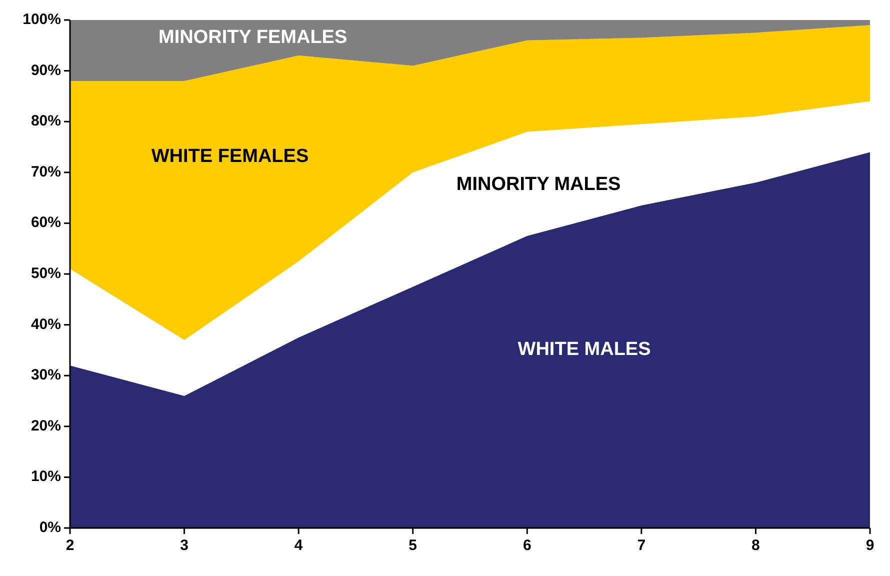 The width and height of the screenshot is (890, 576). Describe the element at coordinates (45, 324) in the screenshot. I see `y-tick-label: 40%` at that location.